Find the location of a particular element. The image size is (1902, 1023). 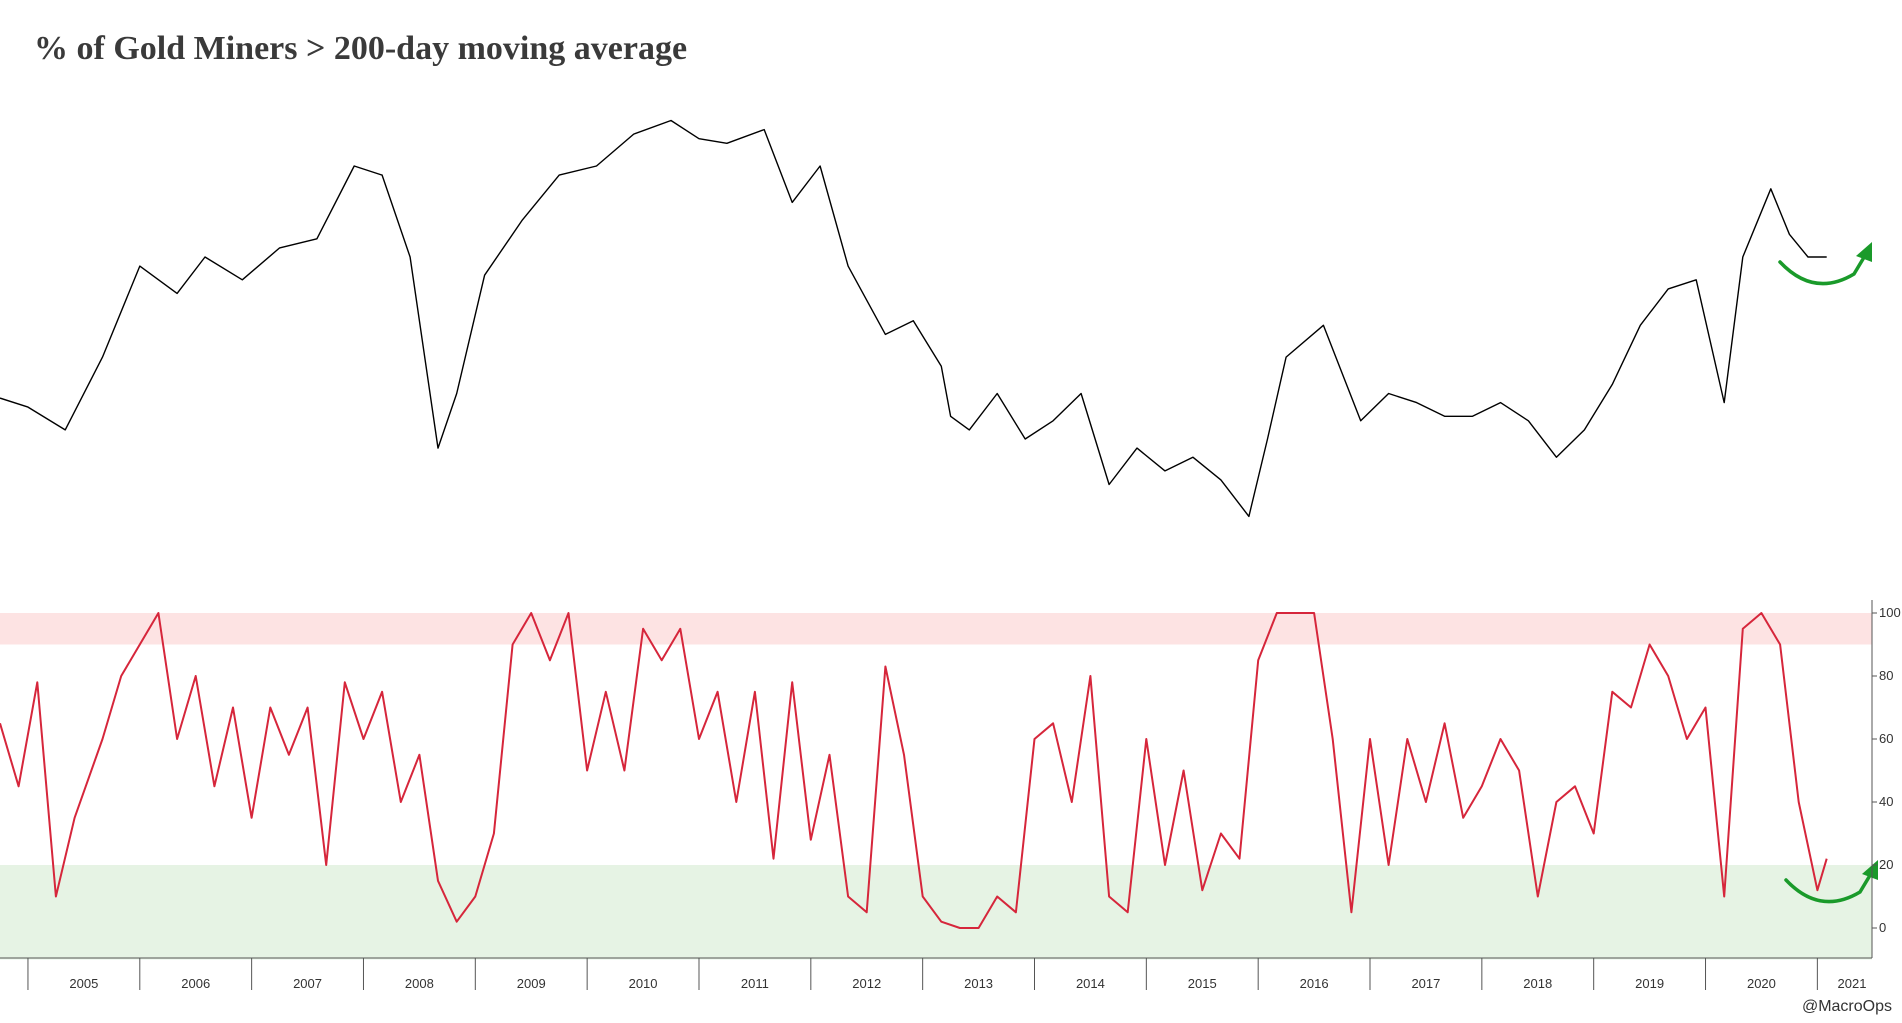

credit-label: @MacroOps is located at coordinates (1847, 1006).